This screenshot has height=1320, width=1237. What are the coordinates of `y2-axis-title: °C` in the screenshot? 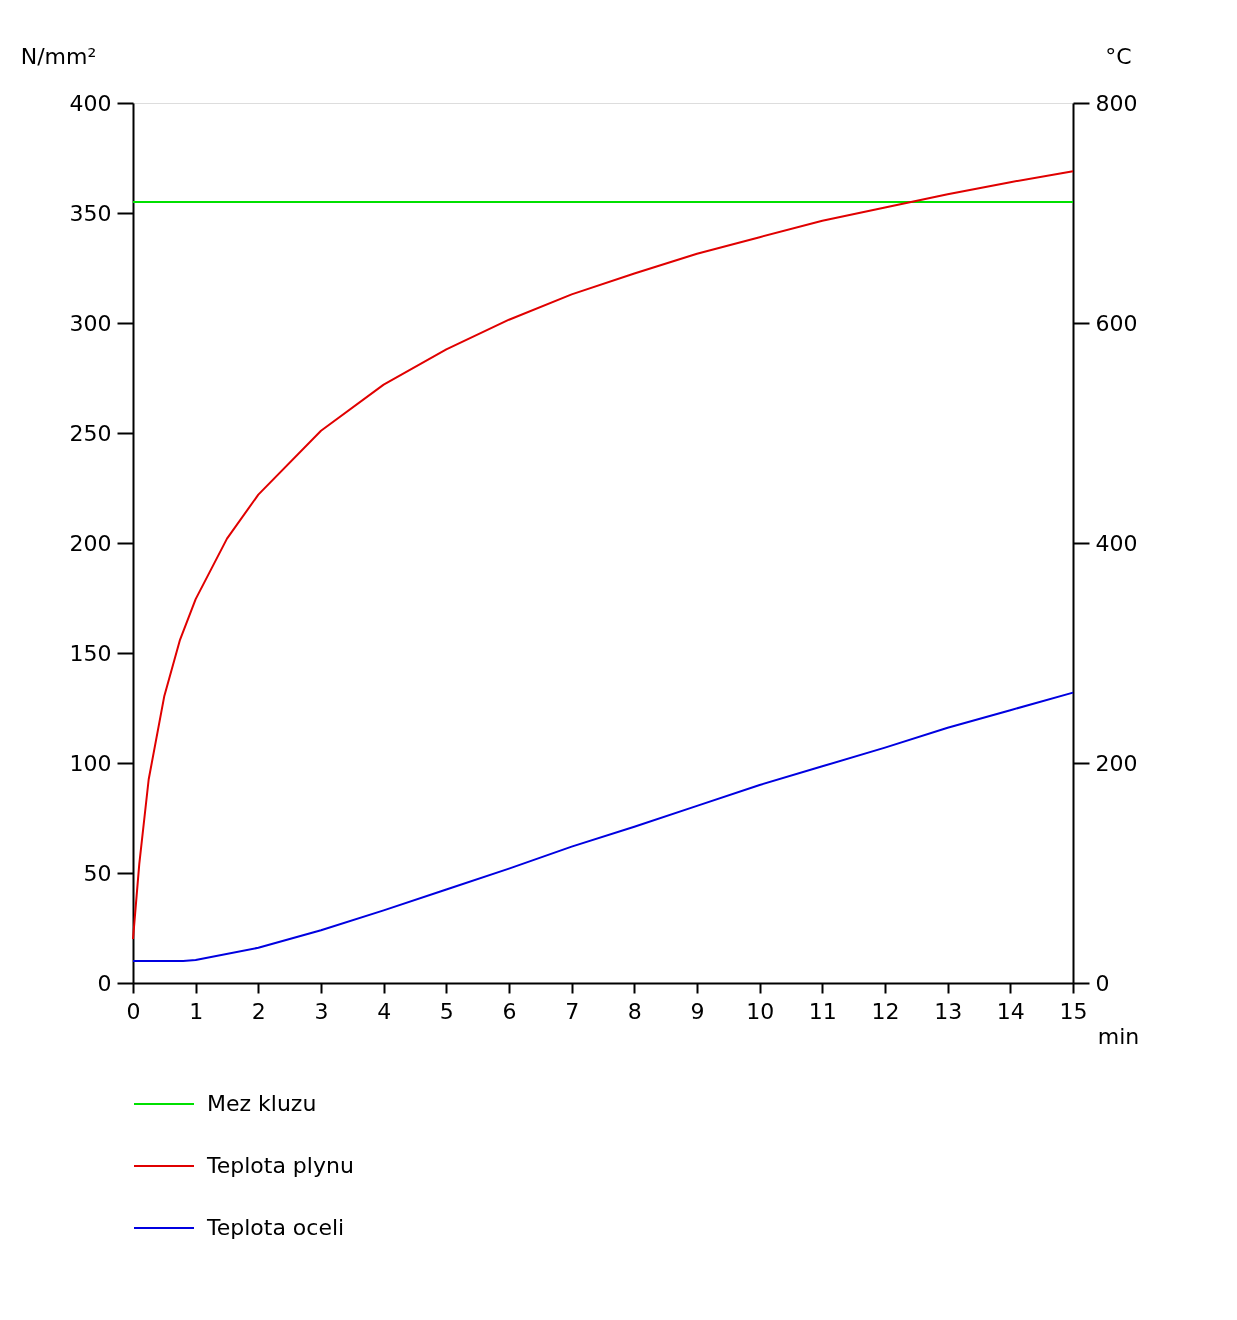 It's located at (1118, 56).